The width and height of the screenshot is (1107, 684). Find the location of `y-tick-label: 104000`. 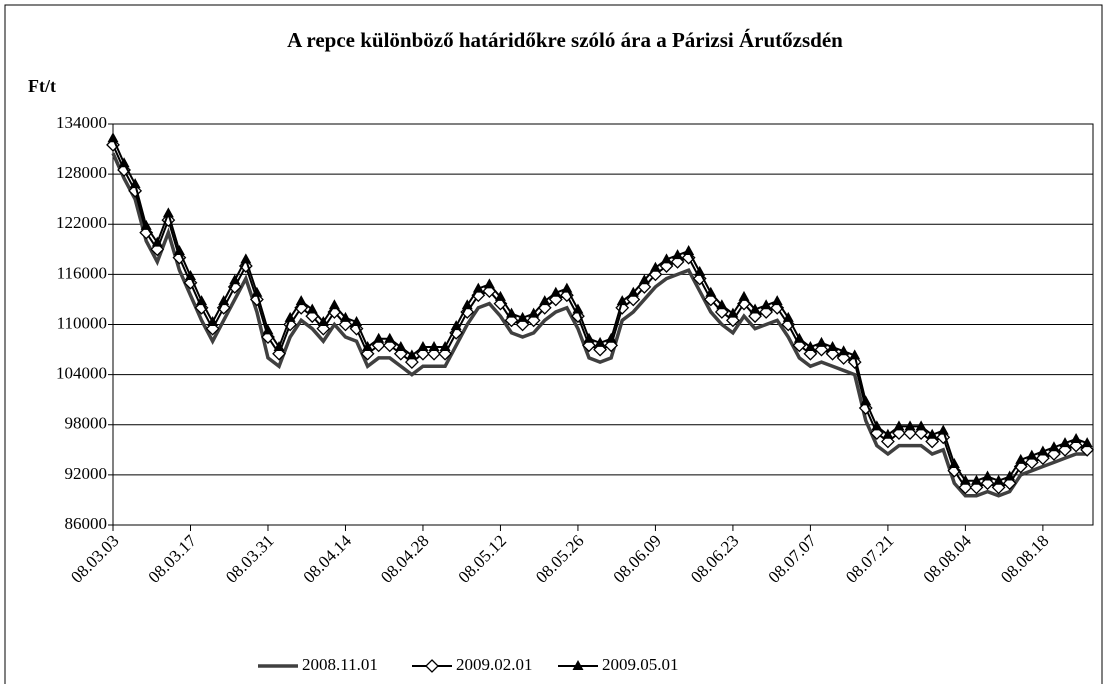

y-tick-label: 104000 is located at coordinates (81, 373).